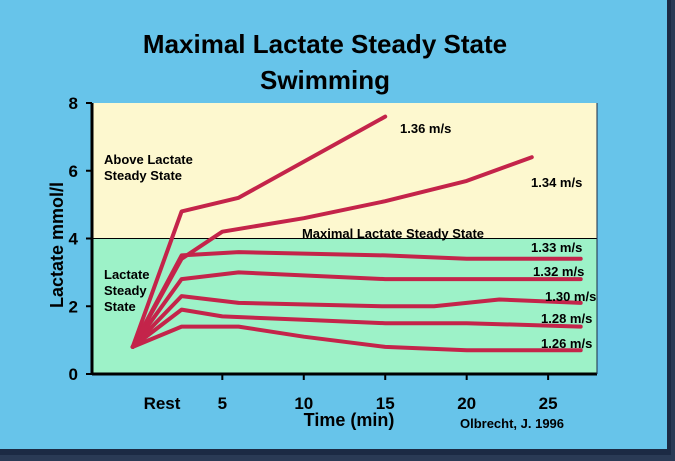  Describe the element at coordinates (393, 233) in the screenshot. I see `threshold-label: Maximal Lactate Steady State` at that location.